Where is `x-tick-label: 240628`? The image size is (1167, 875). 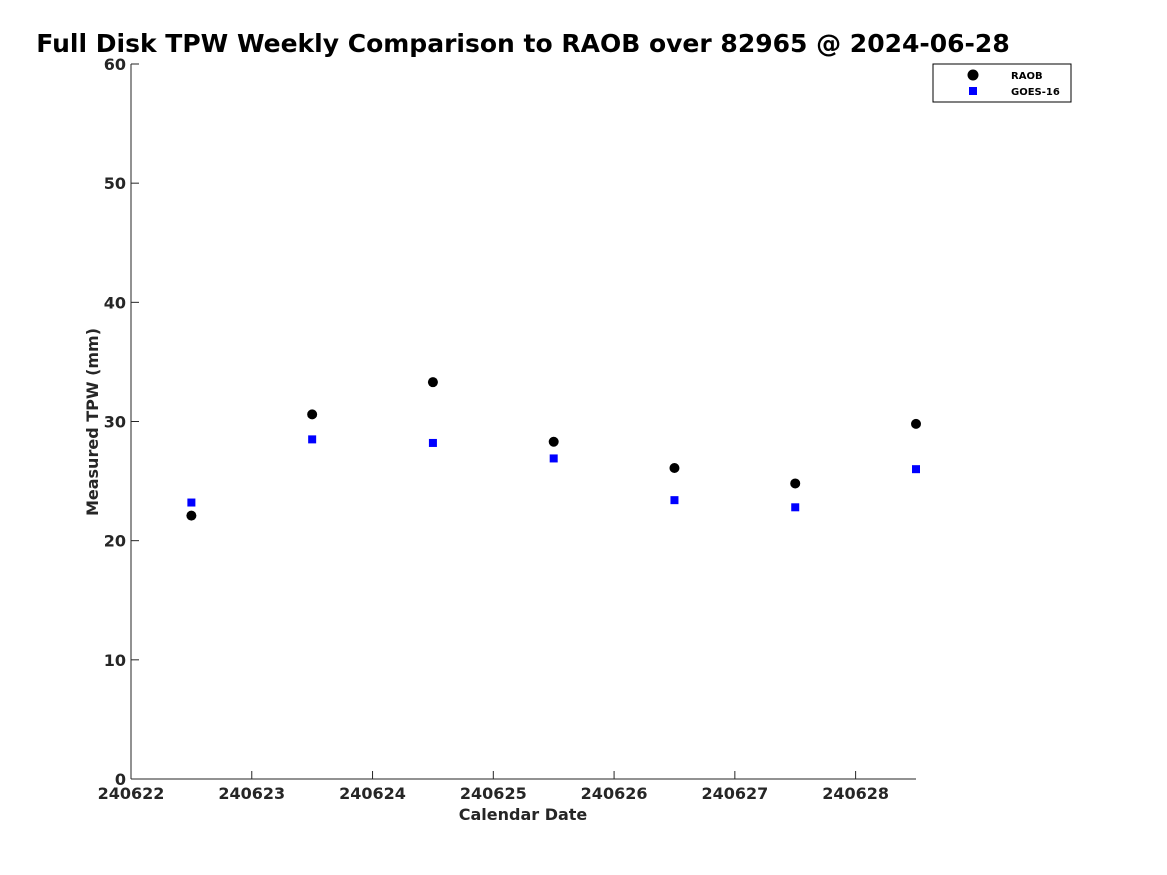 x-tick-label: 240628 is located at coordinates (855, 793).